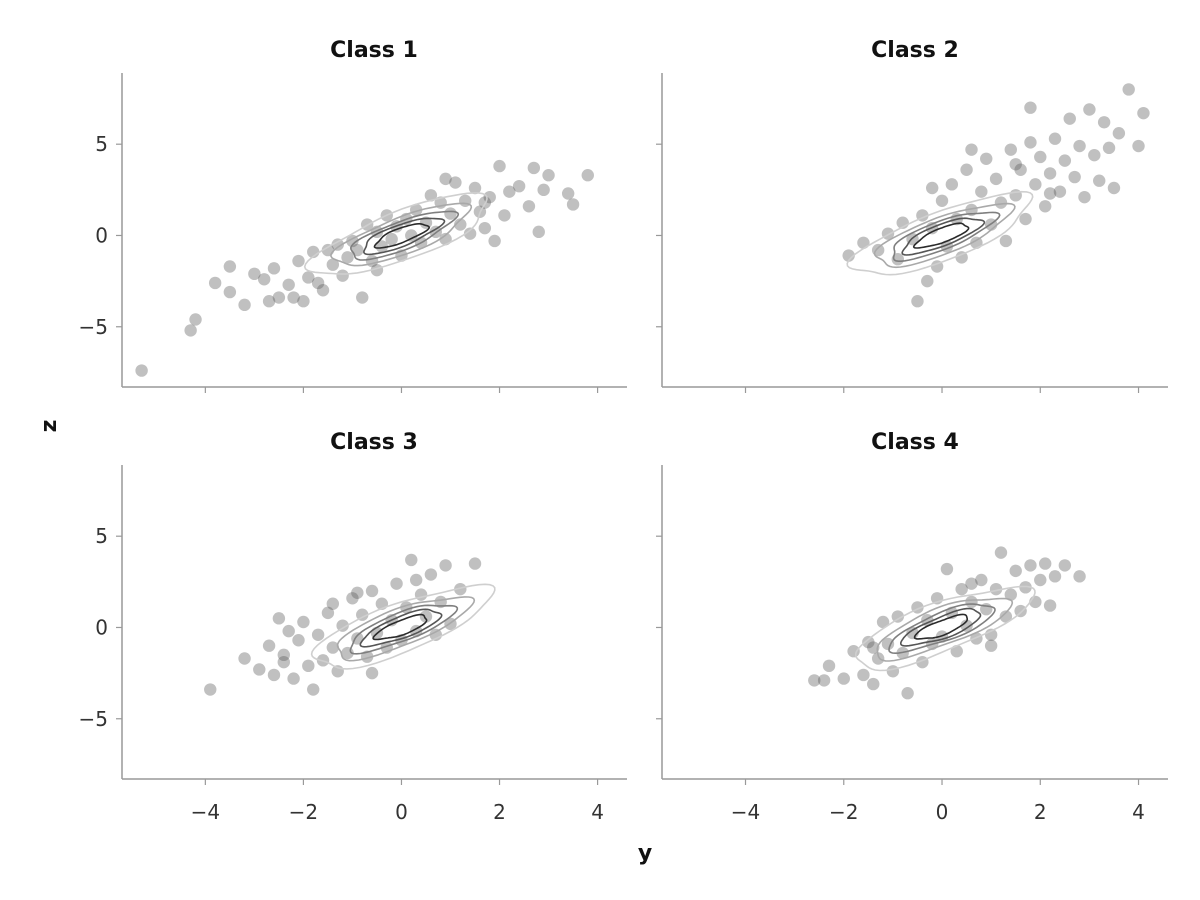 The image size is (1200, 900). What do you see at coordinates (401, 812) in the screenshot?
I see `x-tick-label: 0` at bounding box center [401, 812].